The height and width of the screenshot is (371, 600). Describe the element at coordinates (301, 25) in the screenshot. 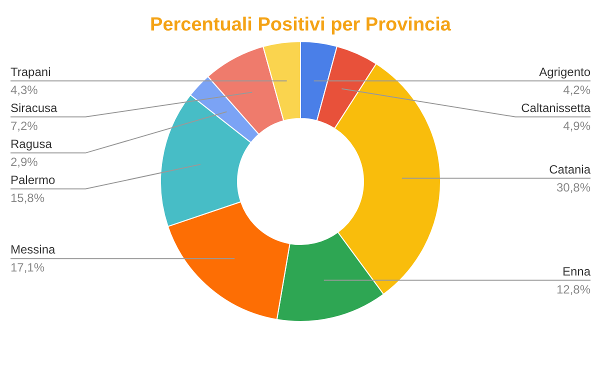

I see `chart-title: Percentuali Positivi per Provincia` at that location.